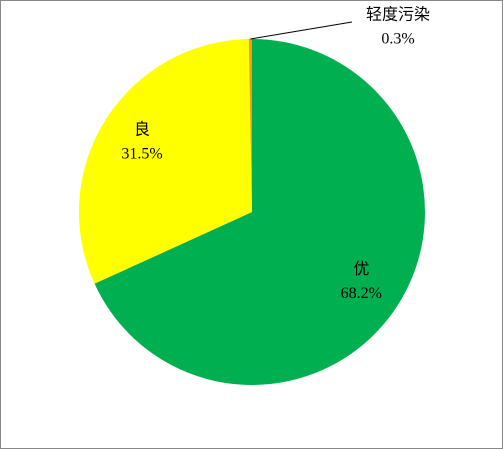  What do you see at coordinates (142, 129) in the screenshot?
I see `slice-label: 良` at bounding box center [142, 129].